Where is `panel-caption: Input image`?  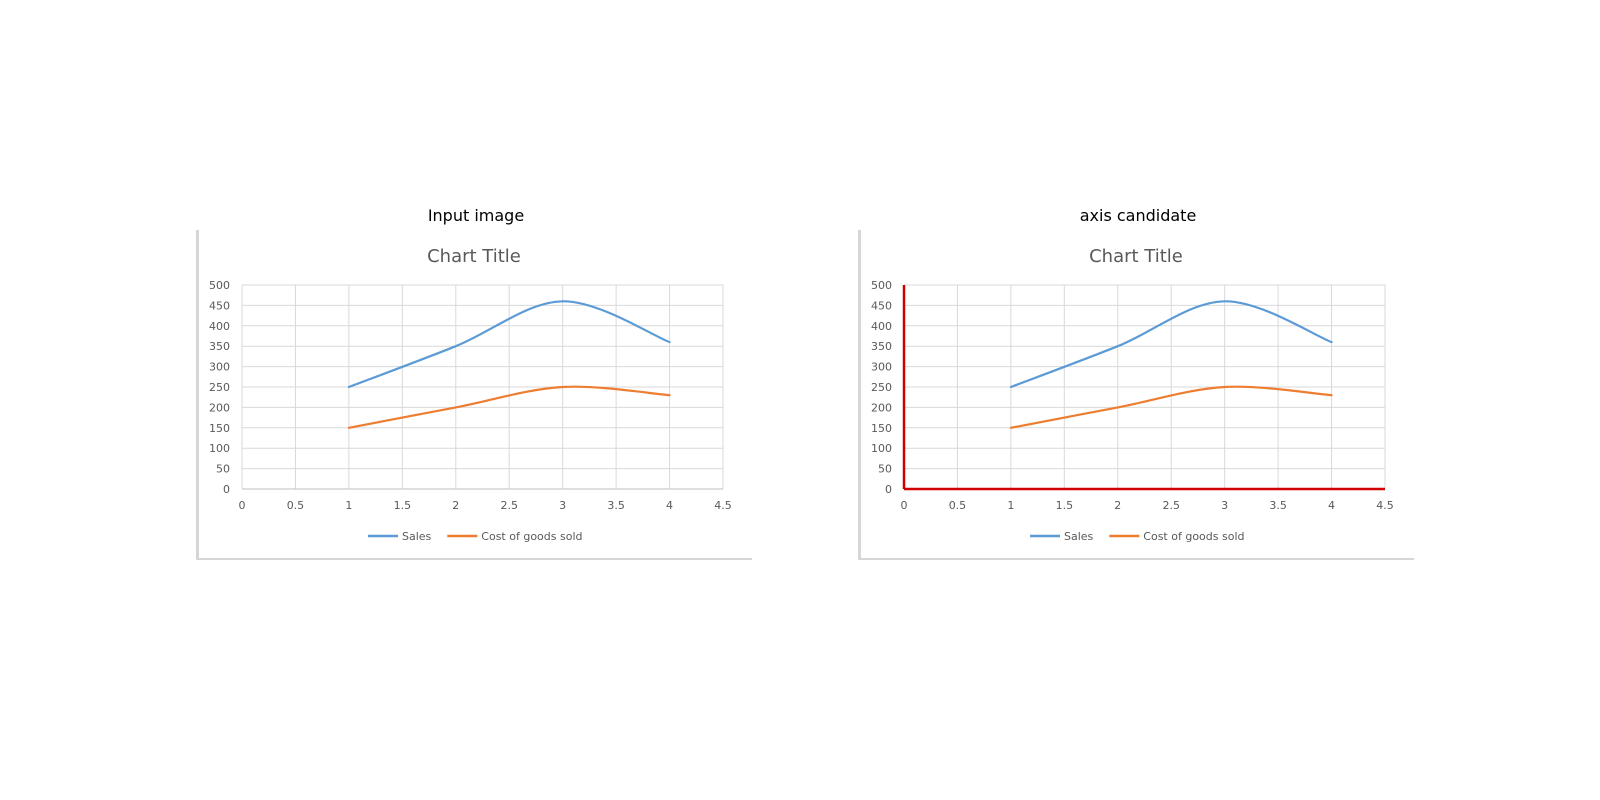
panel-caption: Input image is located at coordinates (476, 215).